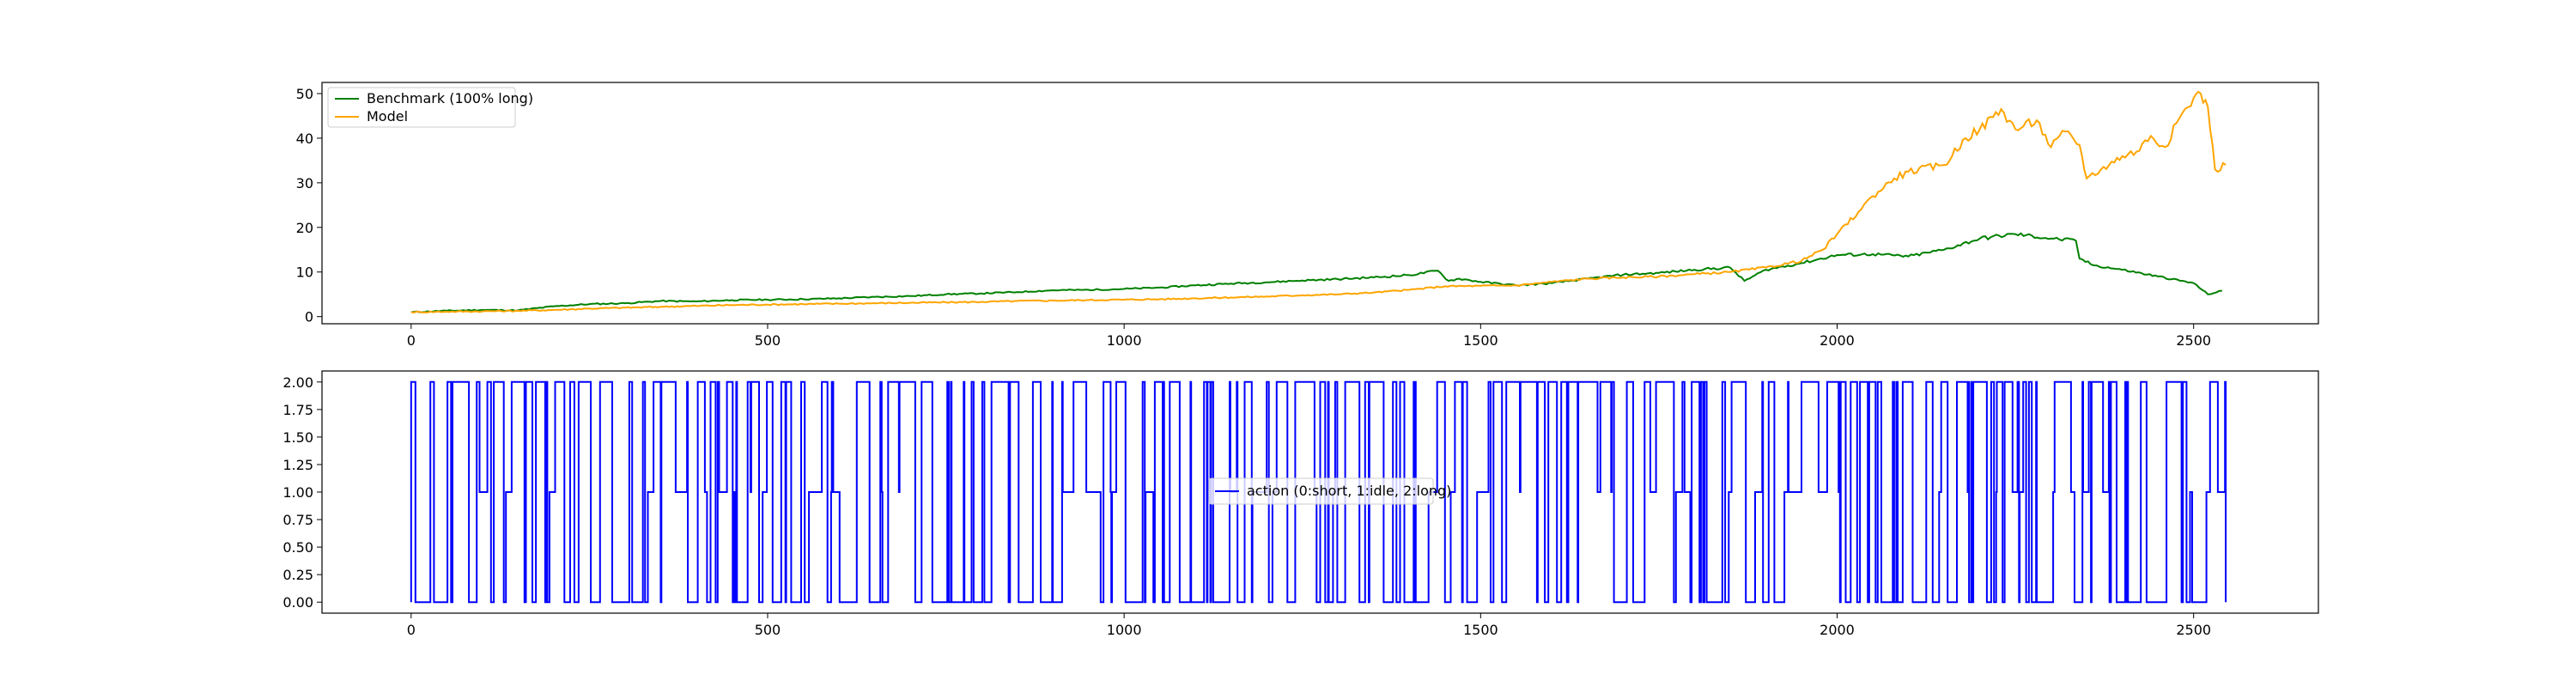 This screenshot has width=2576, height=687. Describe the element at coordinates (309, 317) in the screenshot. I see `equity-y-tick-label: 0` at that location.